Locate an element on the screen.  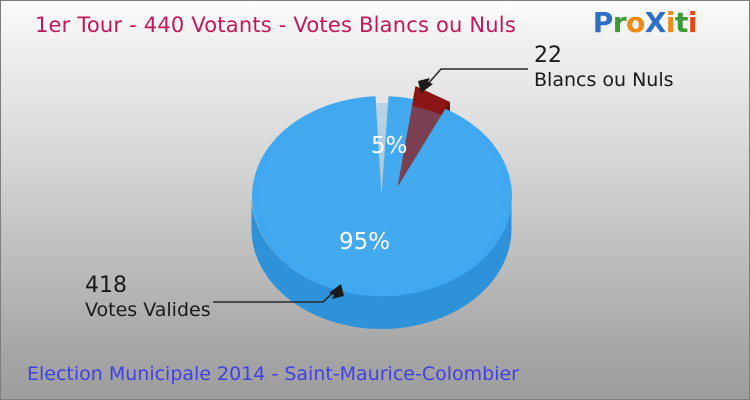
leader-line-blancs is located at coordinates (477, 77).